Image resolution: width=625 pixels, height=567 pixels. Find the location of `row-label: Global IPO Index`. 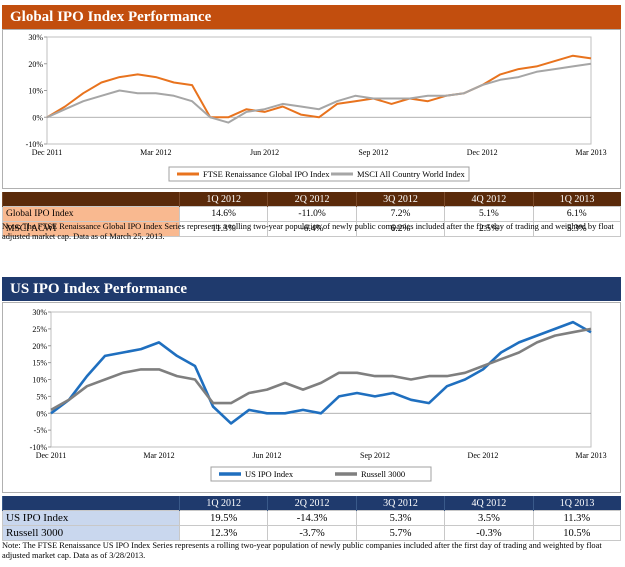

row-label: Global IPO Index is located at coordinates (91, 214).